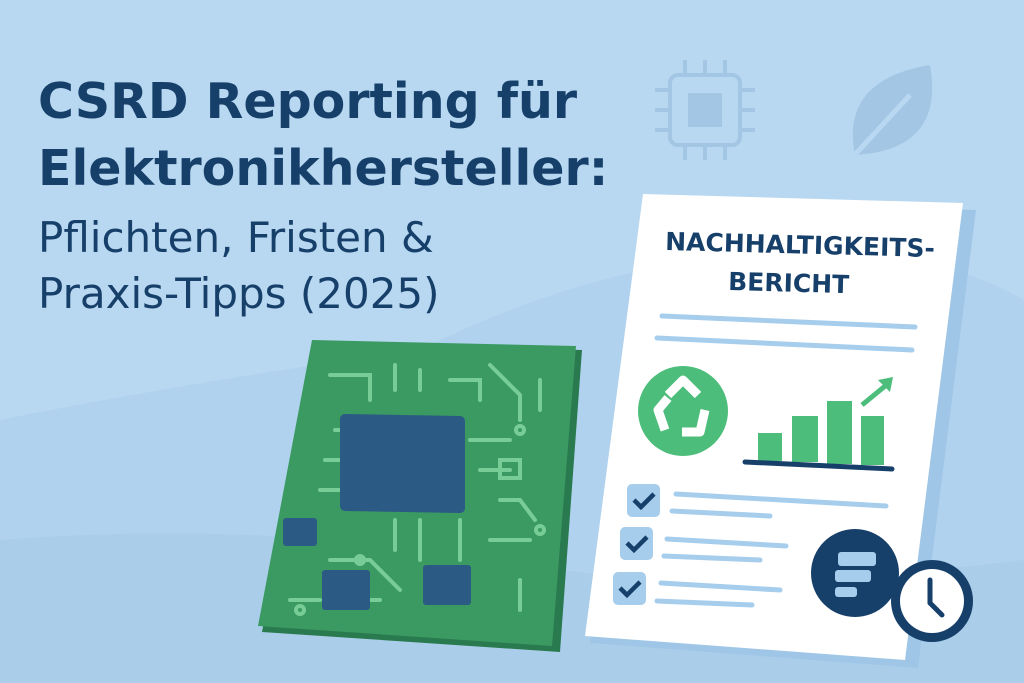 This screenshot has width=1024, height=683. I want to click on bar-chart-up-icon, so click(818, 424).